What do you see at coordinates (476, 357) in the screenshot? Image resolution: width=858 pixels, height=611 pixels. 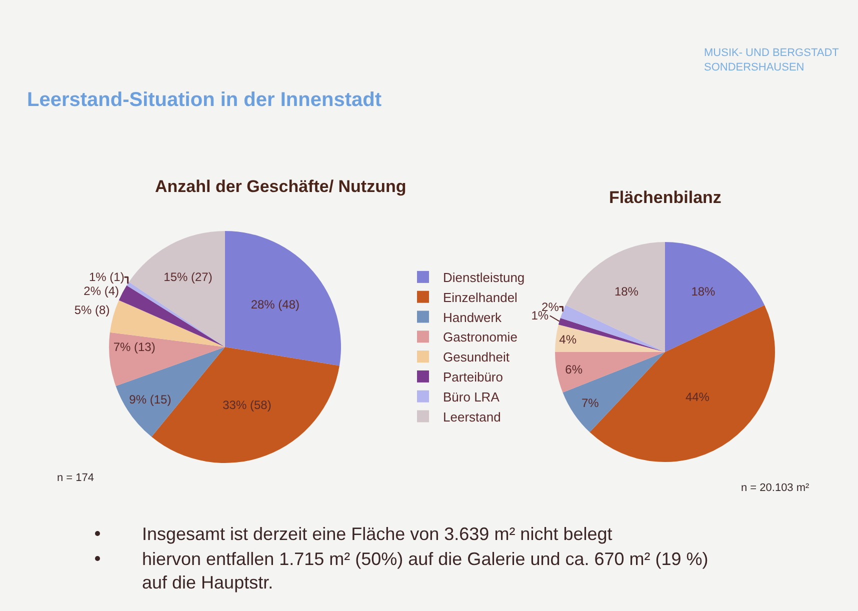 I see `legend-label: Gesundheit` at bounding box center [476, 357].